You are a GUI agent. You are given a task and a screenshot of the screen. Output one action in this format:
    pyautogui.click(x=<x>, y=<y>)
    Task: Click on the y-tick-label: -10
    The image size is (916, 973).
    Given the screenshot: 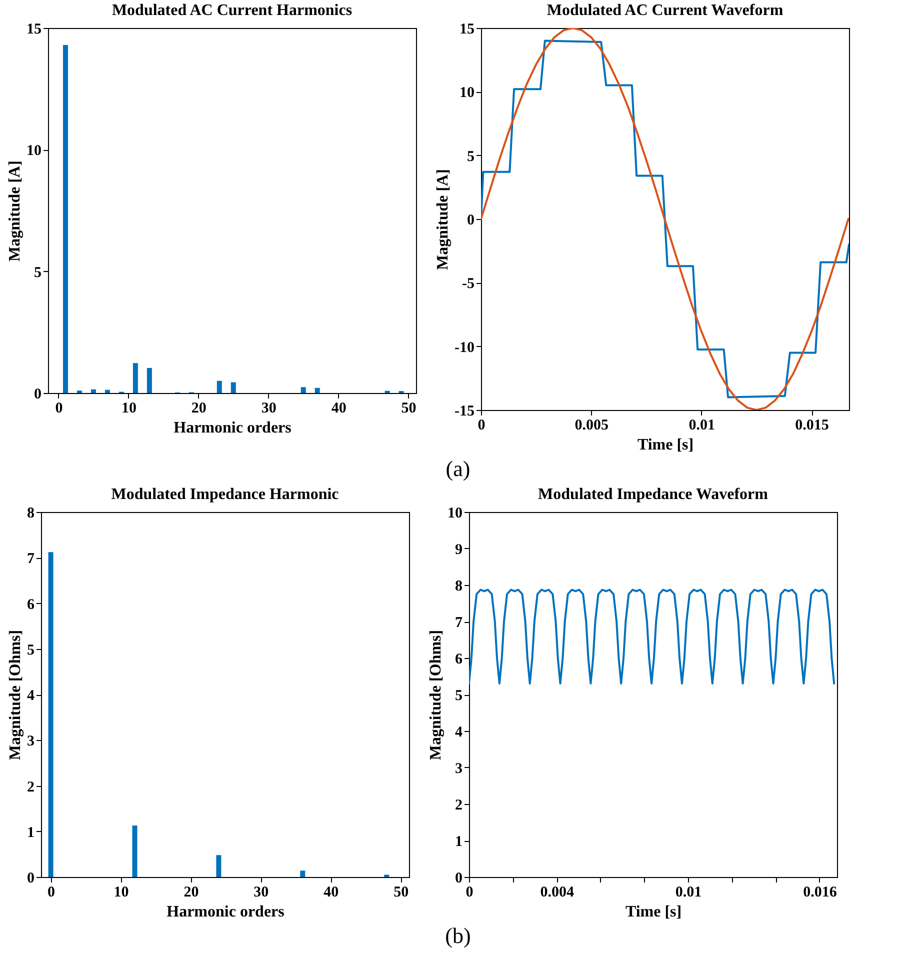 What is the action you would take?
    pyautogui.click(x=464, y=348)
    